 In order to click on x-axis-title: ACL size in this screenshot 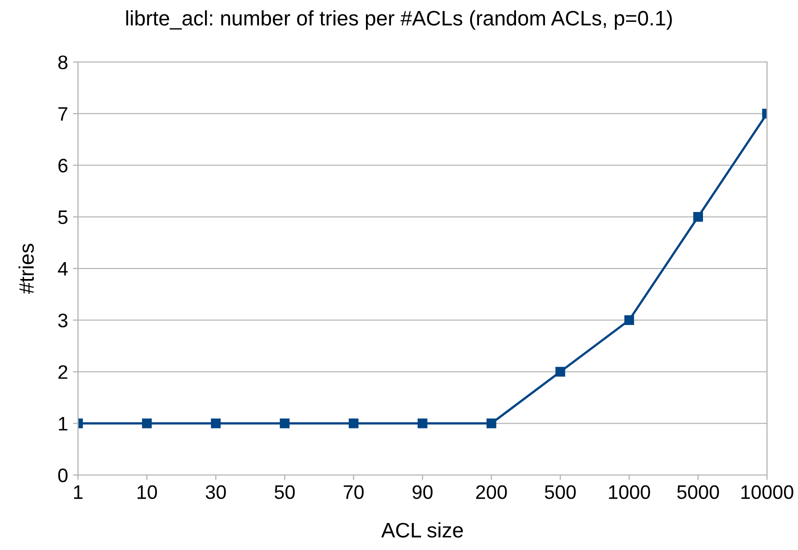, I will do `click(422, 530)`.